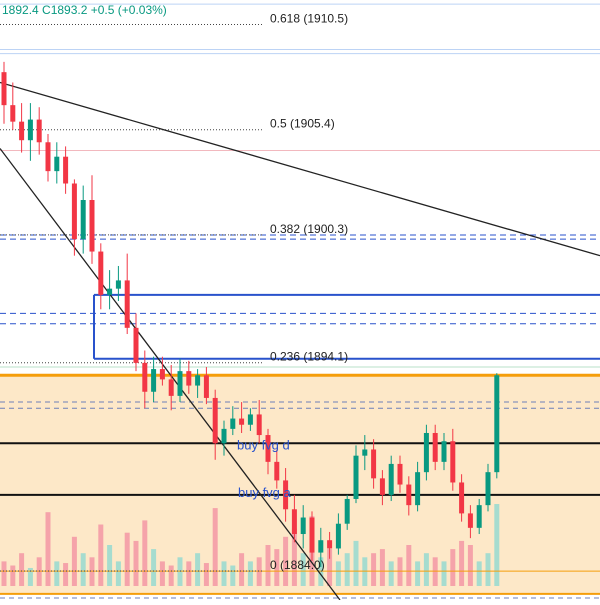 This screenshot has width=600, height=605. I want to click on ohlc-readout: 1892.4 C1893.2 +0.5 (+0.03%), so click(84, 10).